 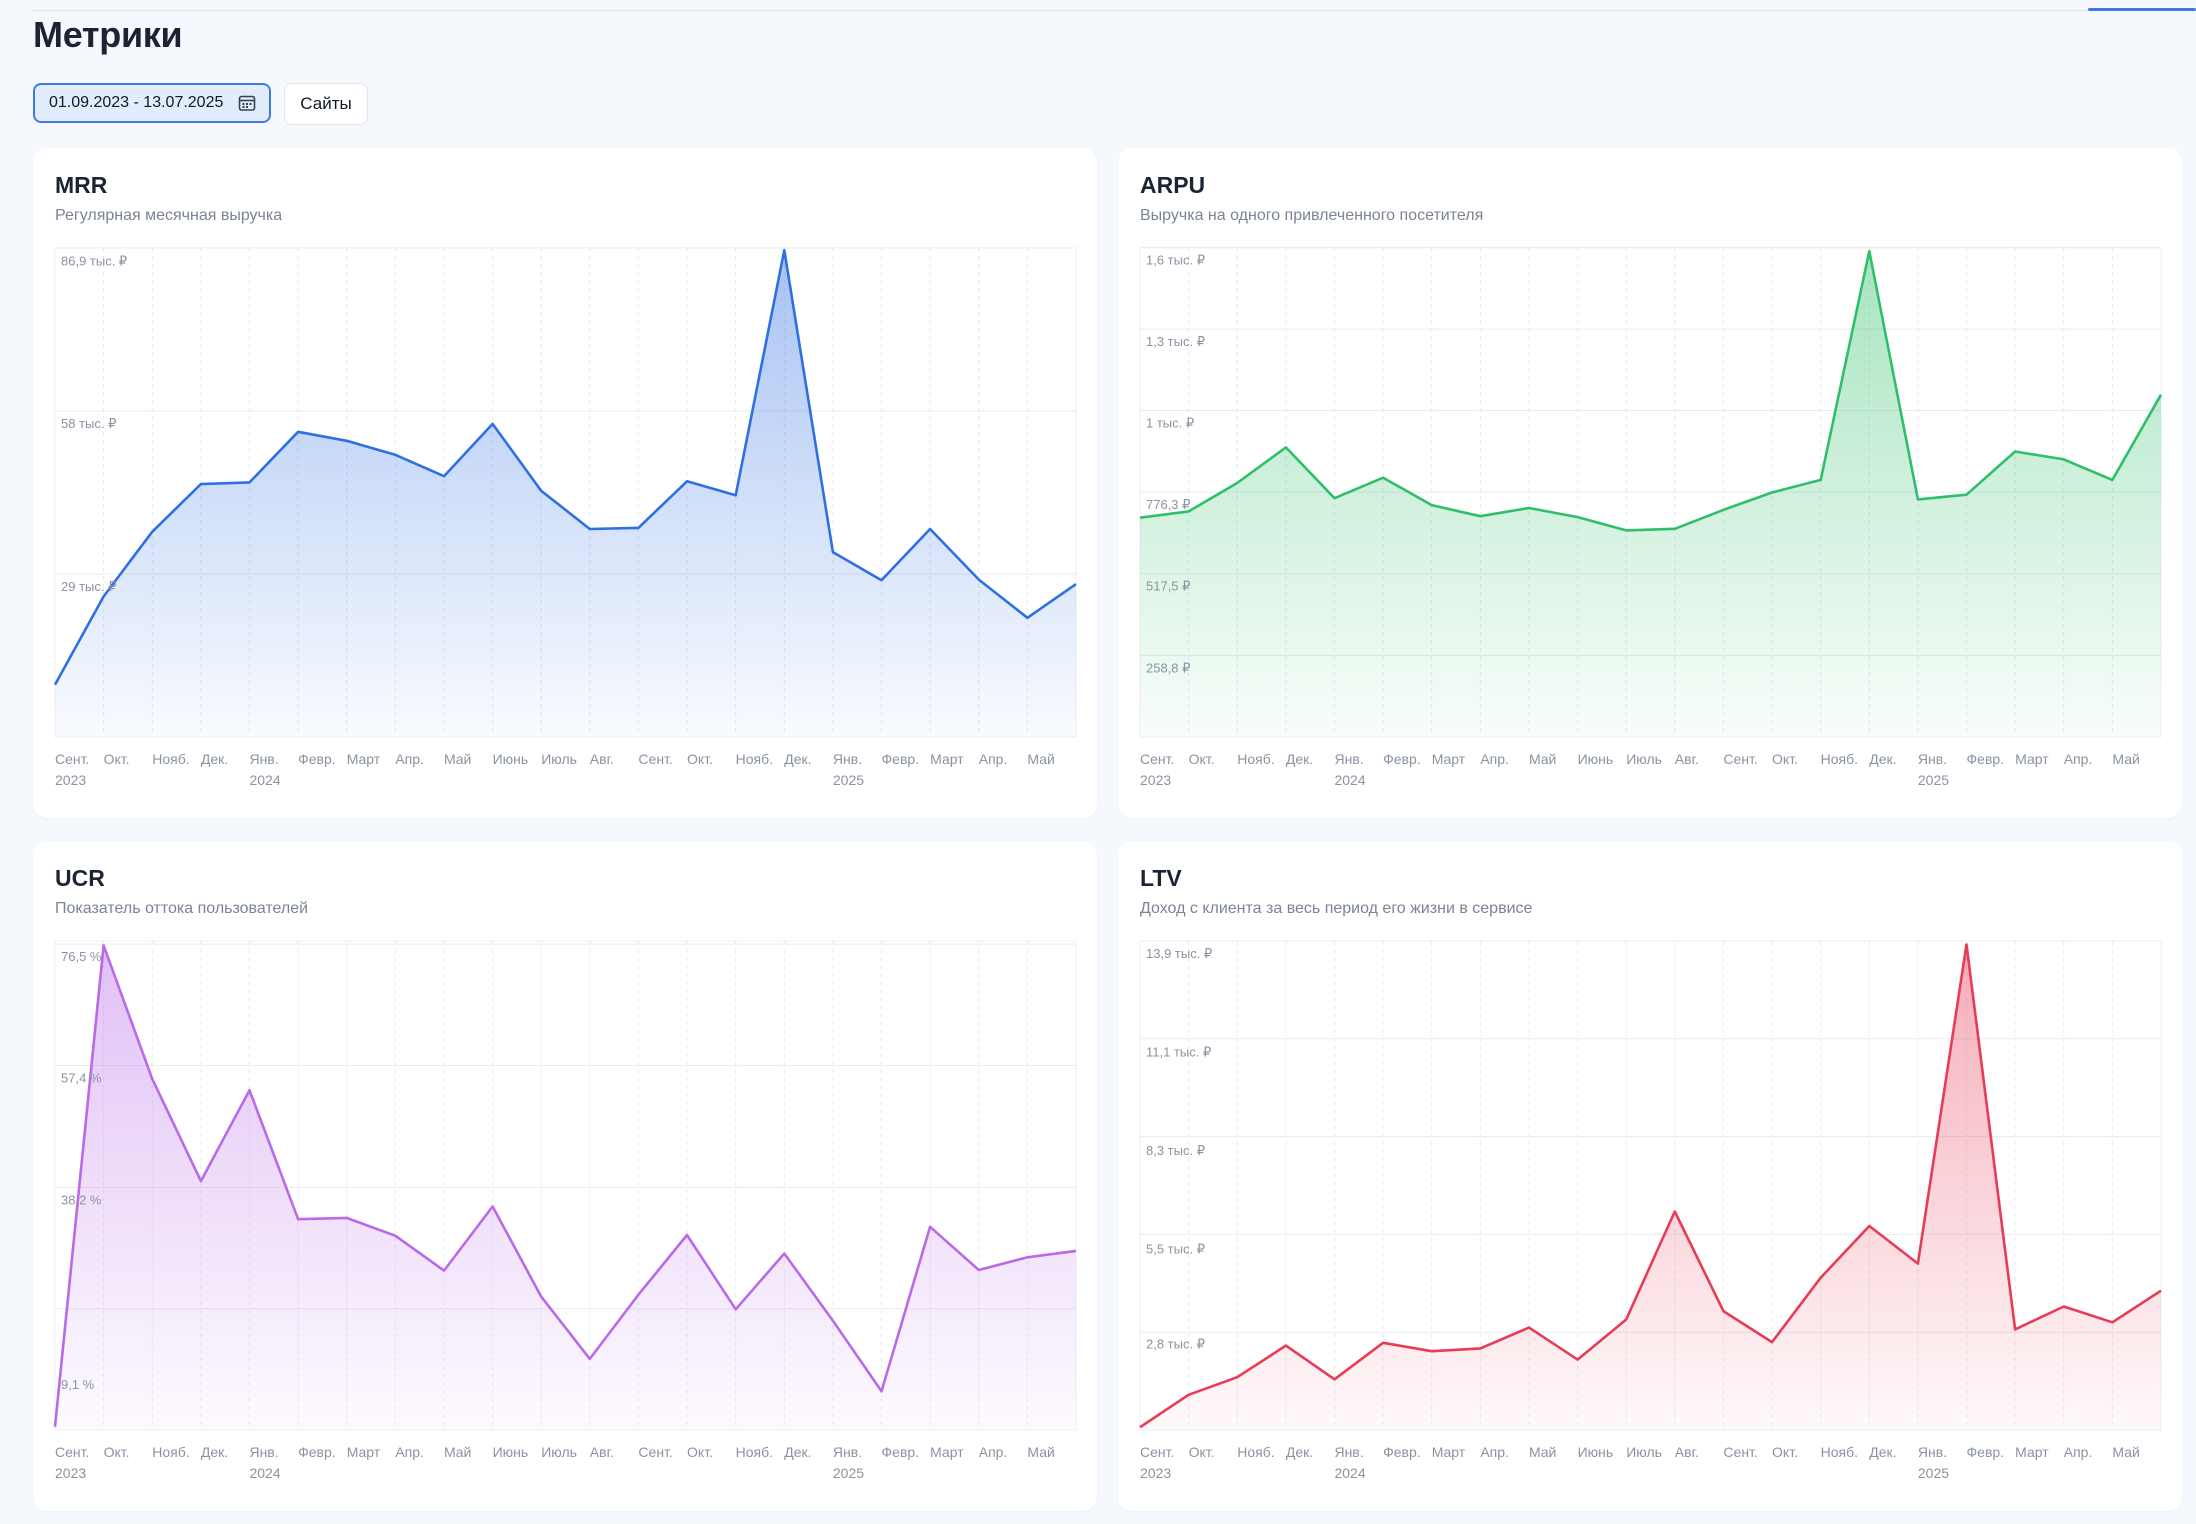 I want to click on y-tick-label: 2,8 тыс. ₽, so click(x=1175, y=1343).